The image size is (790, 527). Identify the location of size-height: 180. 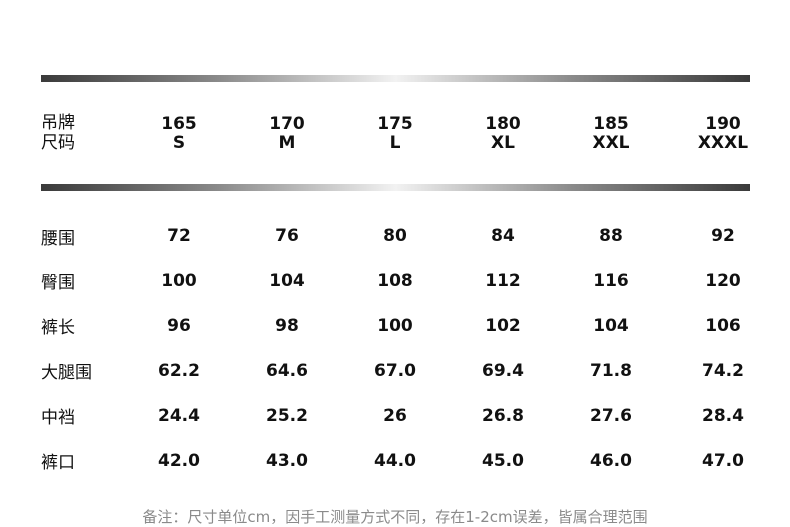
(503, 124).